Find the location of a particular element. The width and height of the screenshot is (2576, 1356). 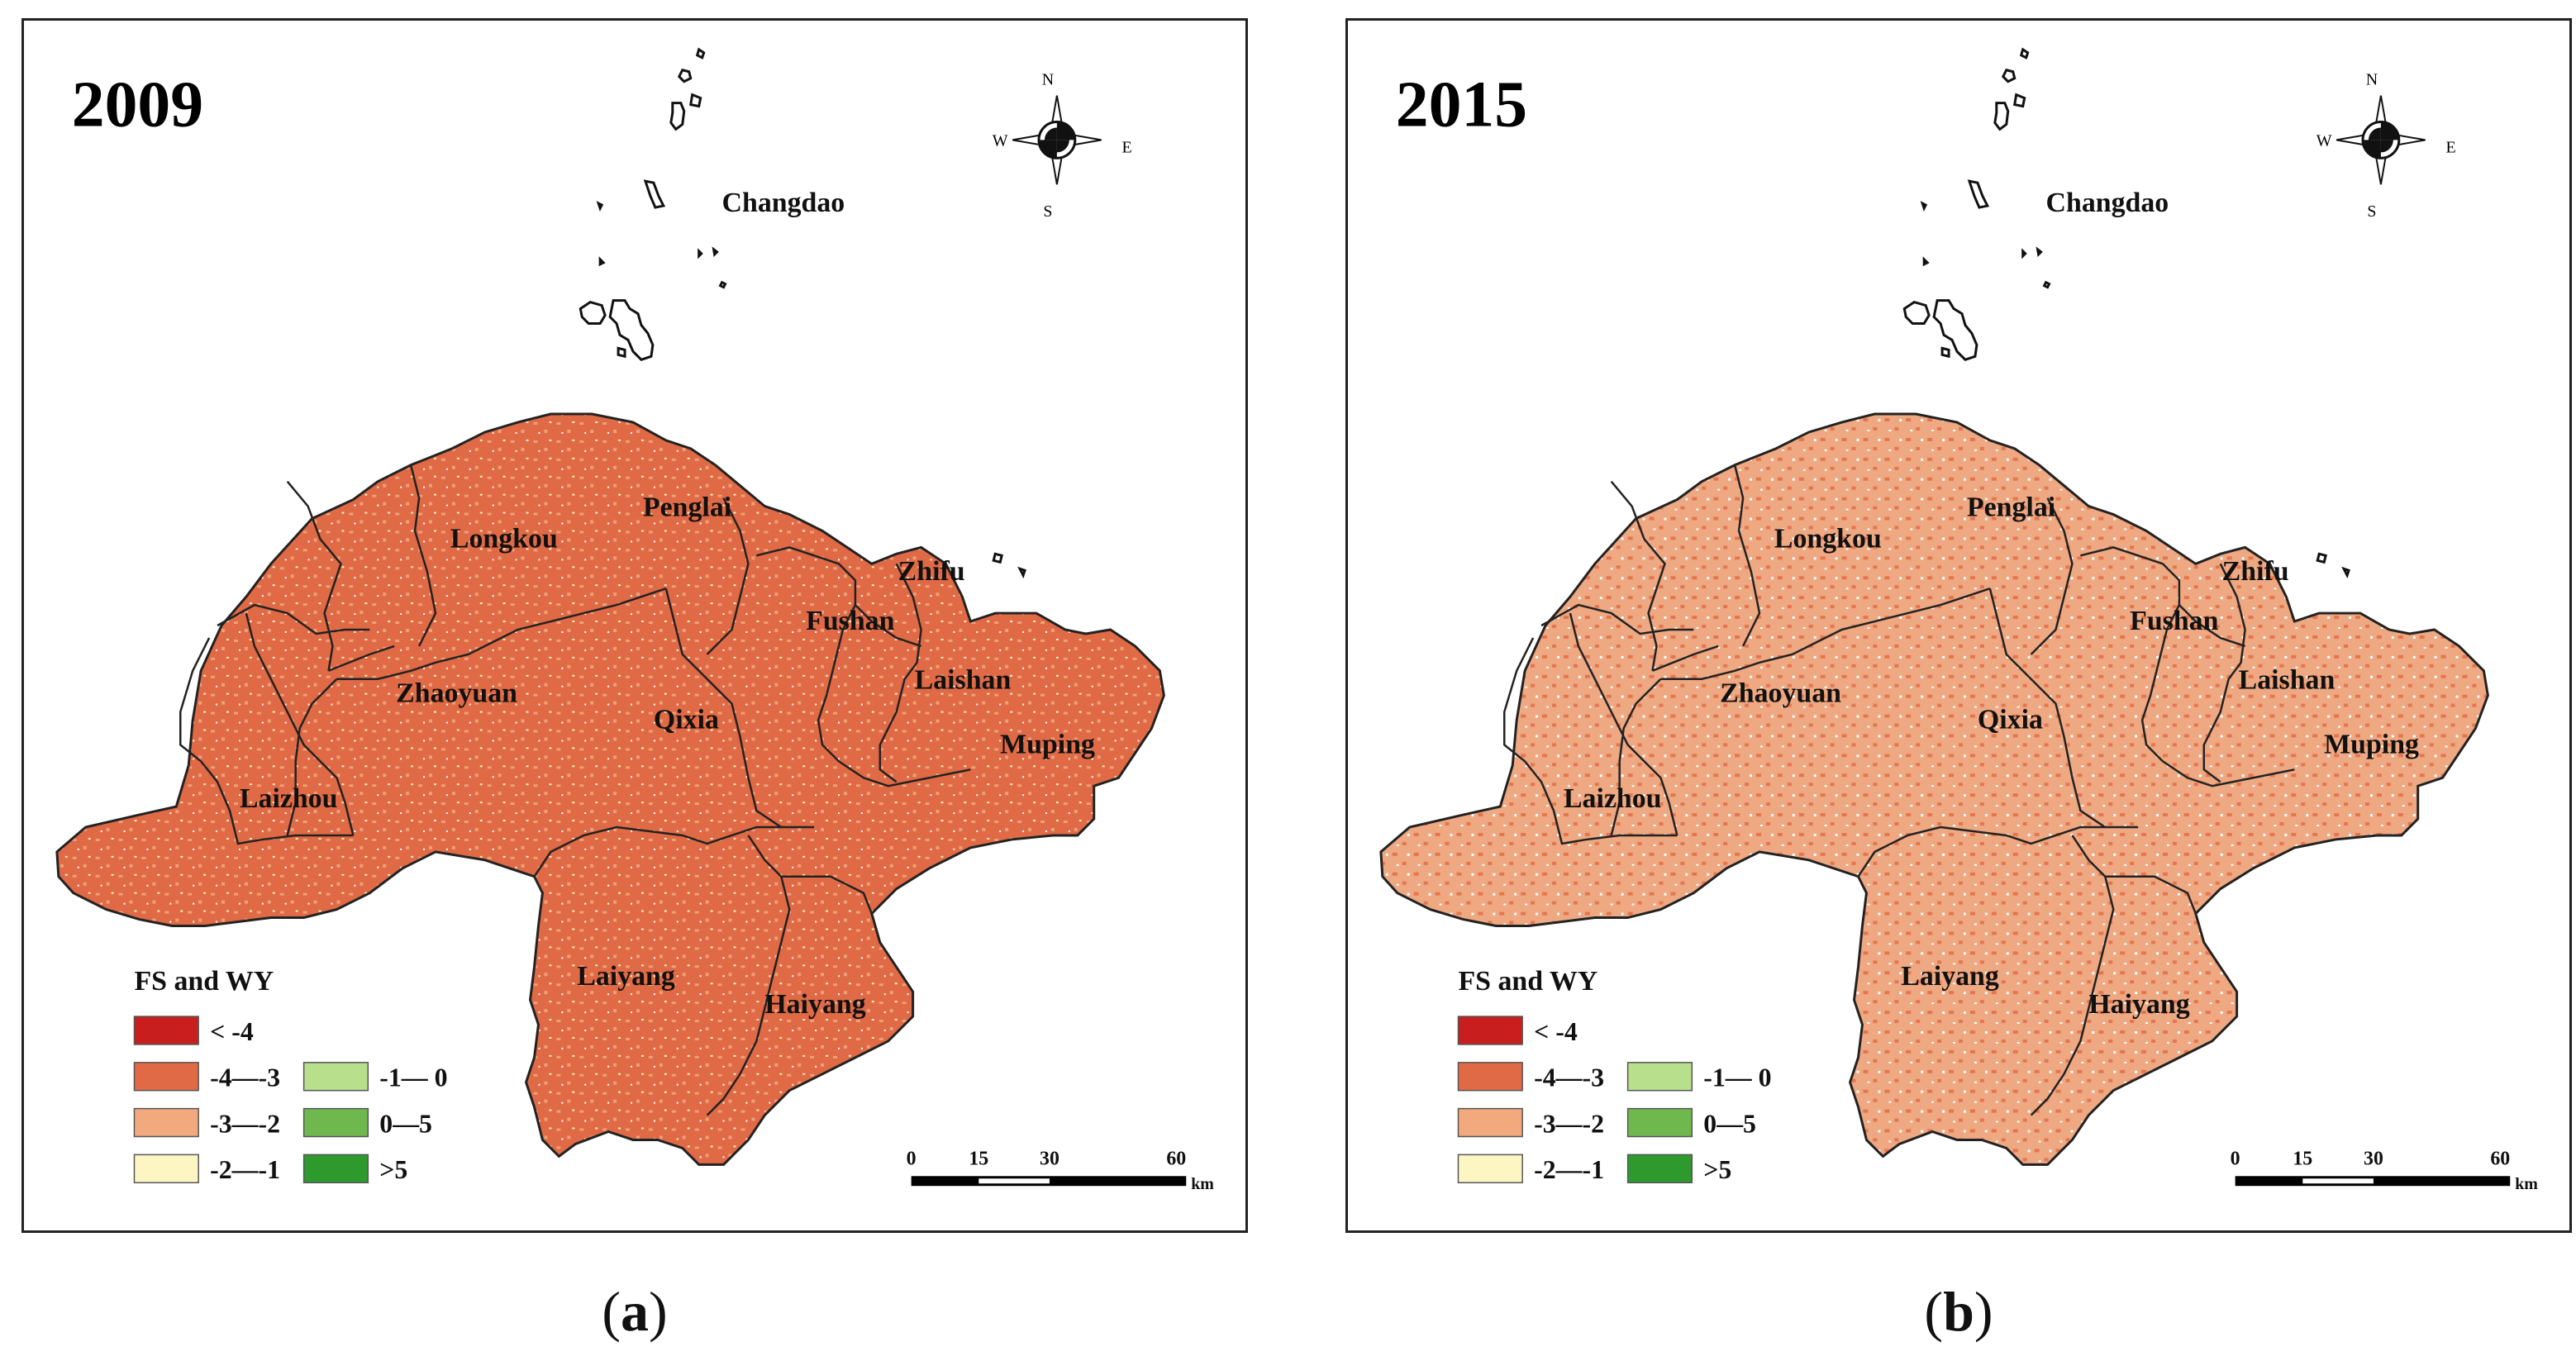

caption-letter: a is located at coordinates (635, 1311).